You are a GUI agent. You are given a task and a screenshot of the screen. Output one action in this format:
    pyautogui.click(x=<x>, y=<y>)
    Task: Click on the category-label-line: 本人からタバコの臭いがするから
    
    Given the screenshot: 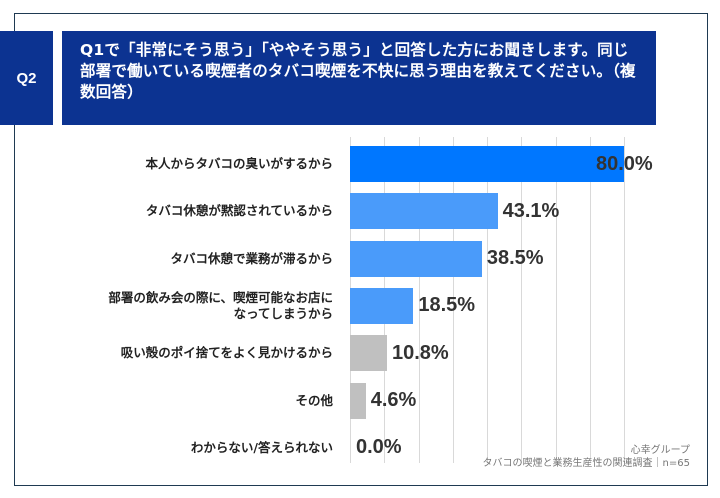 What is the action you would take?
    pyautogui.click(x=239, y=163)
    